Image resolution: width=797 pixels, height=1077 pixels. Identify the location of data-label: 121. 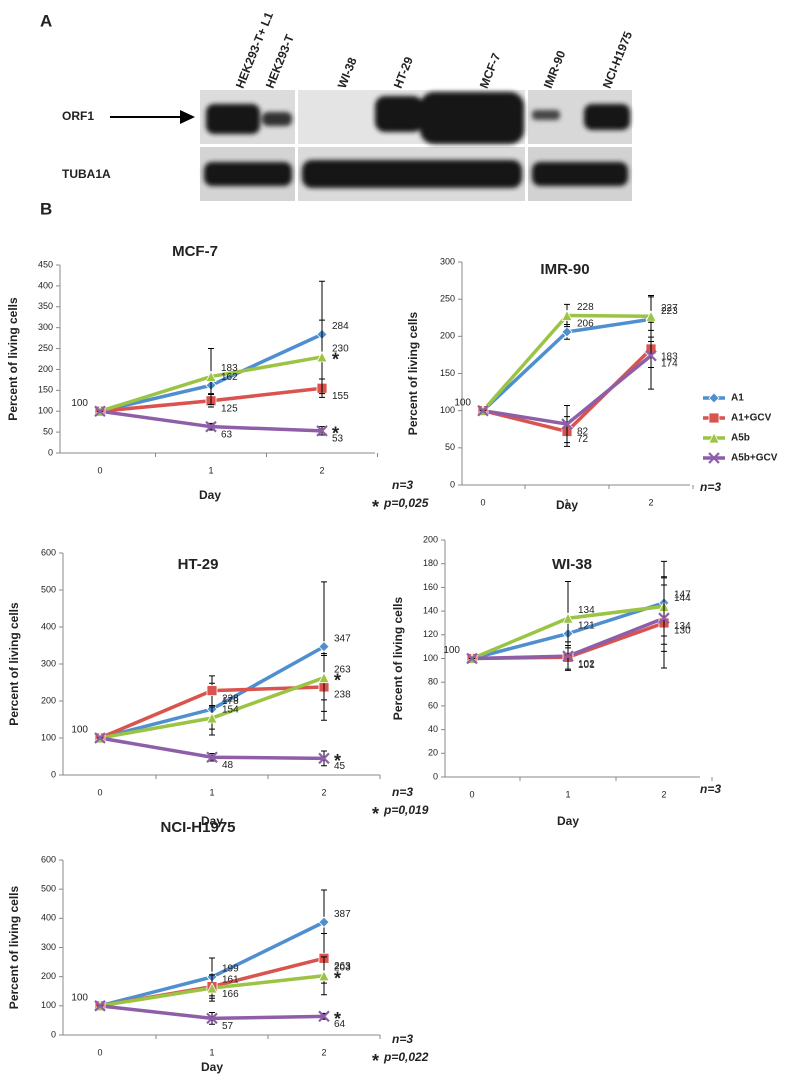
(586, 625).